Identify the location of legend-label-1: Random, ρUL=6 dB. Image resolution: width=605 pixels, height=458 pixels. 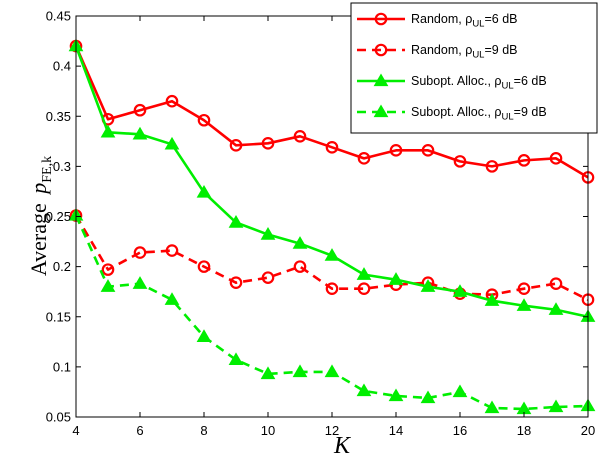
(464, 21).